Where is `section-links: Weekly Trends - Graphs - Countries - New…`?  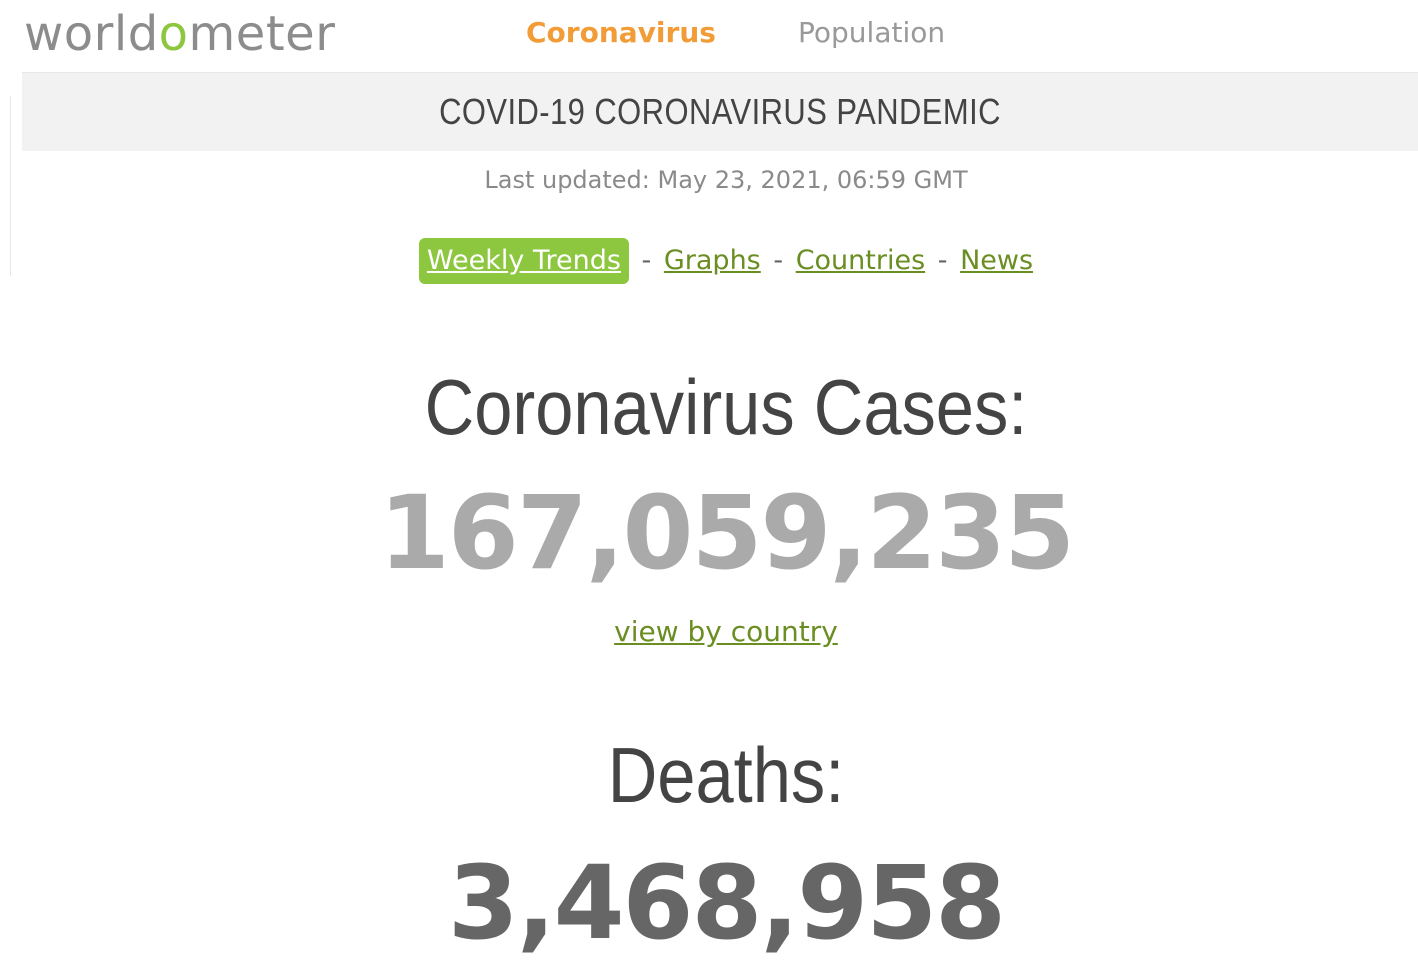 section-links: Weekly Trends - Graphs - Countries - New… is located at coordinates (709, 261).